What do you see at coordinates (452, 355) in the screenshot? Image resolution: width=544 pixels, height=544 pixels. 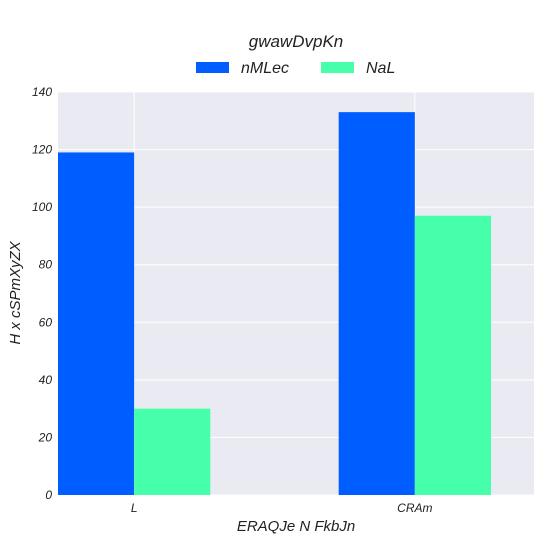 I see `bar-NaL-CRAm` at bounding box center [452, 355].